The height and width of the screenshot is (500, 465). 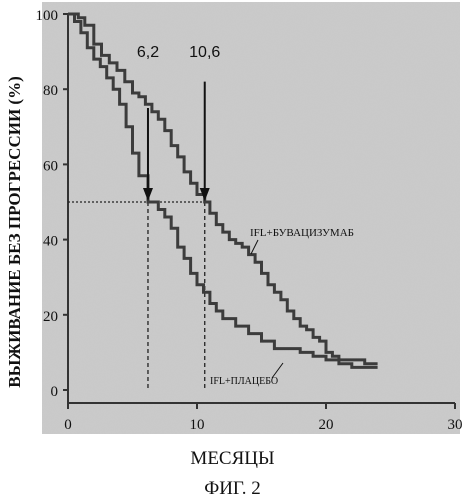 What do you see at coordinates (232, 489) in the screenshot?
I see `figure-caption: ФИГ. 2` at bounding box center [232, 489].